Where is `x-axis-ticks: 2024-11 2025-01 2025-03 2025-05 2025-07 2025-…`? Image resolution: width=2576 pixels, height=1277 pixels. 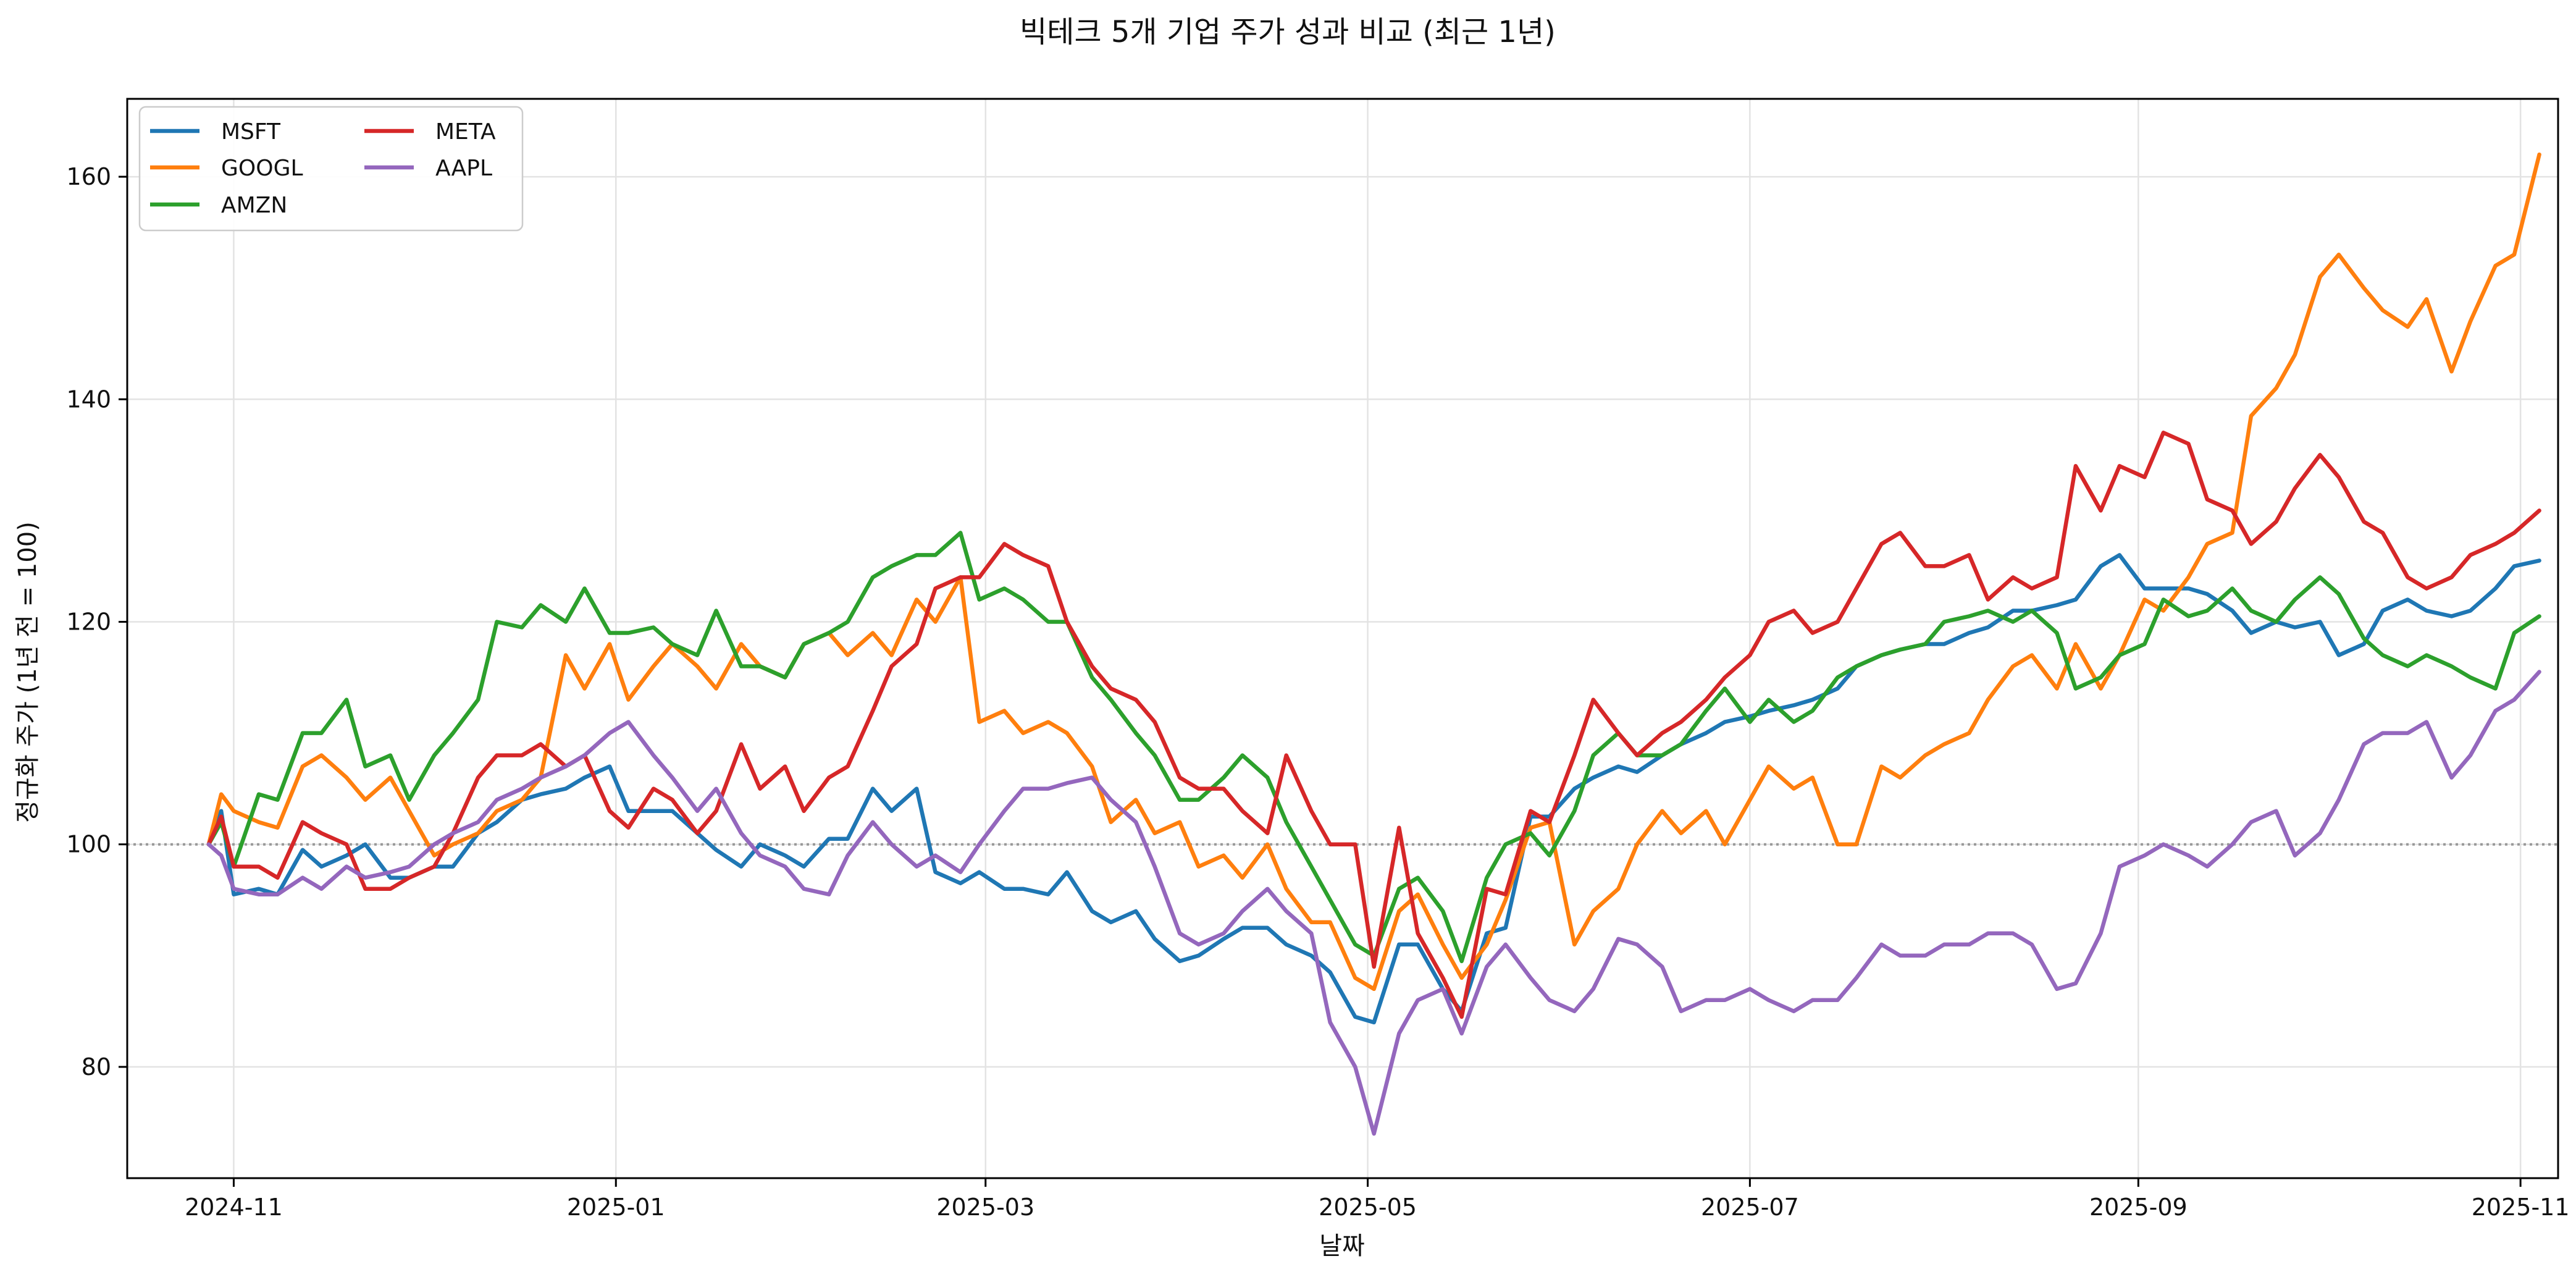 x-axis-ticks: 2024-11 2025-01 2025-03 2025-05 2025-07 2025-… is located at coordinates (1378, 1200).